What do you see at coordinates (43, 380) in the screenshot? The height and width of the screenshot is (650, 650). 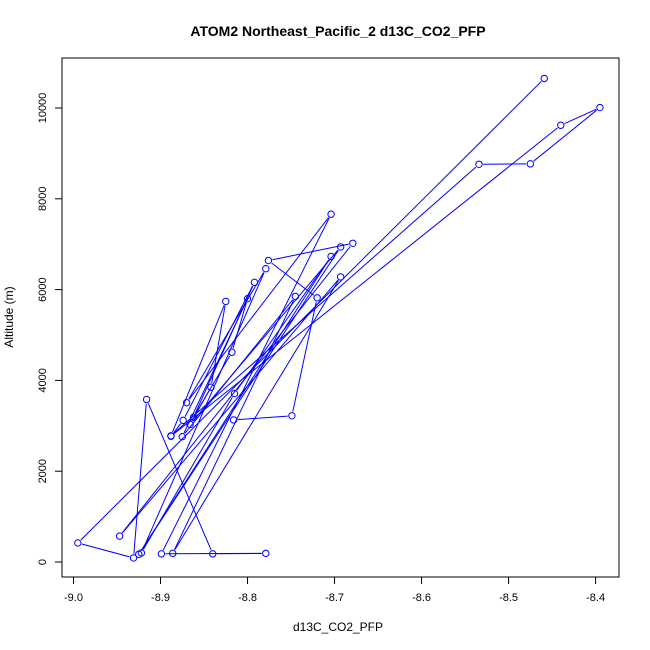 I see `y-tick-label: 4000` at bounding box center [43, 380].